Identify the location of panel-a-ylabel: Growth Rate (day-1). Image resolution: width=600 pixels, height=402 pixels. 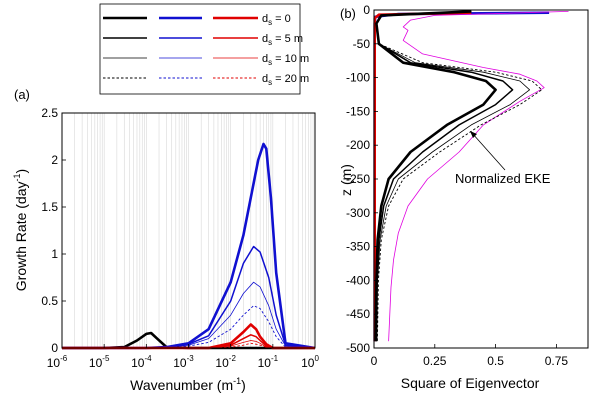
(20, 230).